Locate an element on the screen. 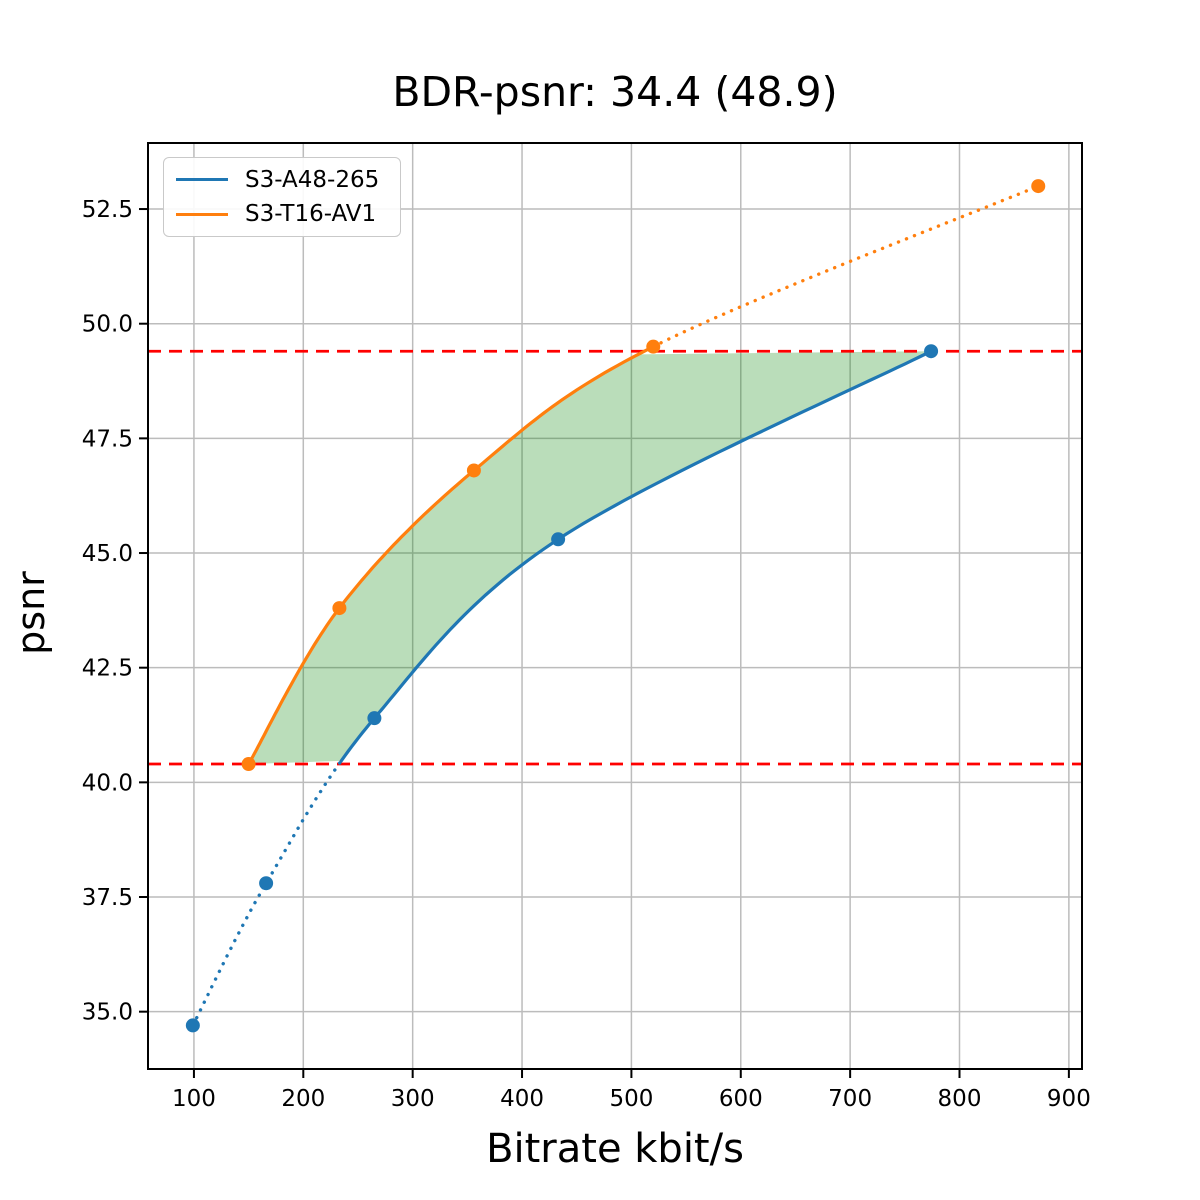 This screenshot has width=1200, height=1200. x-axis-label: Bitrate kbit/s is located at coordinates (615, 1149).